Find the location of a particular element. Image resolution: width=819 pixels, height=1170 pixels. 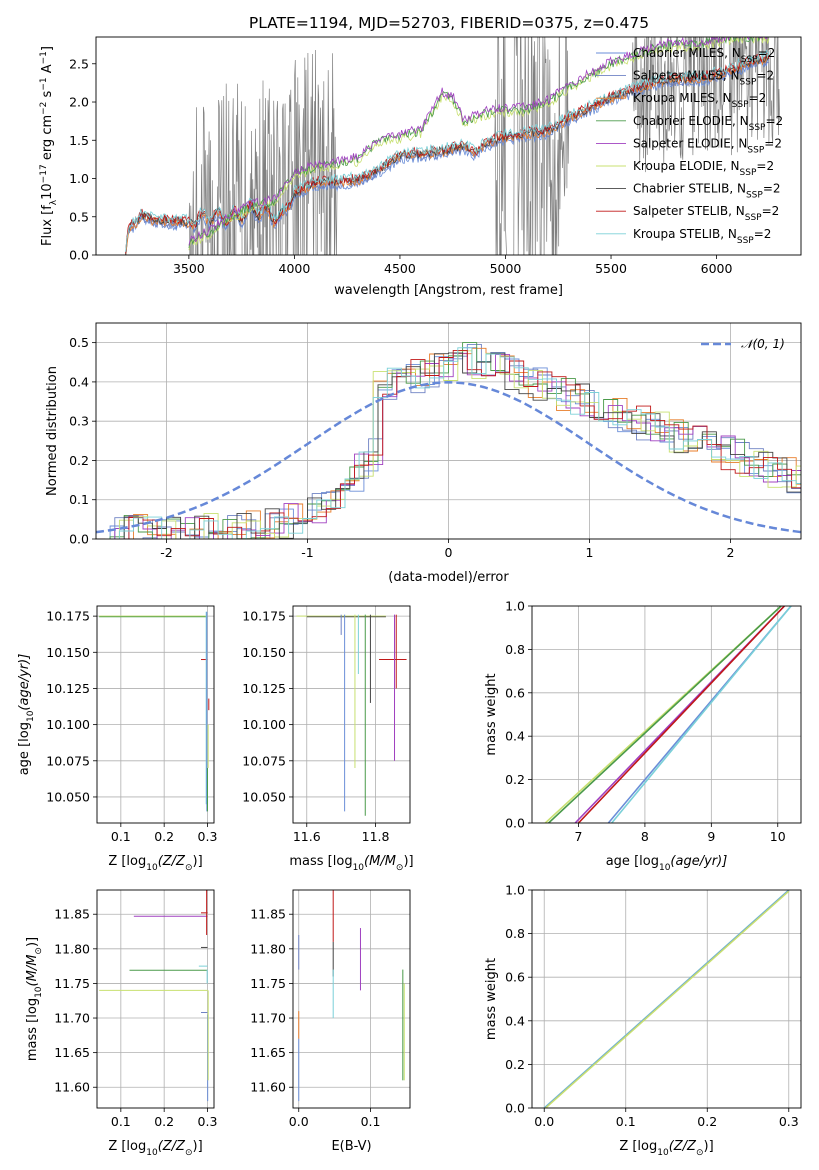

x-tick-label: 6000 is located at coordinates (717, 268).